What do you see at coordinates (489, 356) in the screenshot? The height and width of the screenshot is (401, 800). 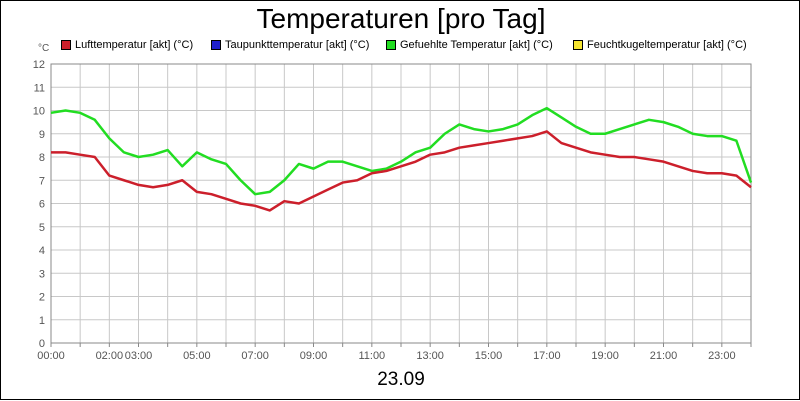 I see `x-tick-label: 15:00` at bounding box center [489, 356].